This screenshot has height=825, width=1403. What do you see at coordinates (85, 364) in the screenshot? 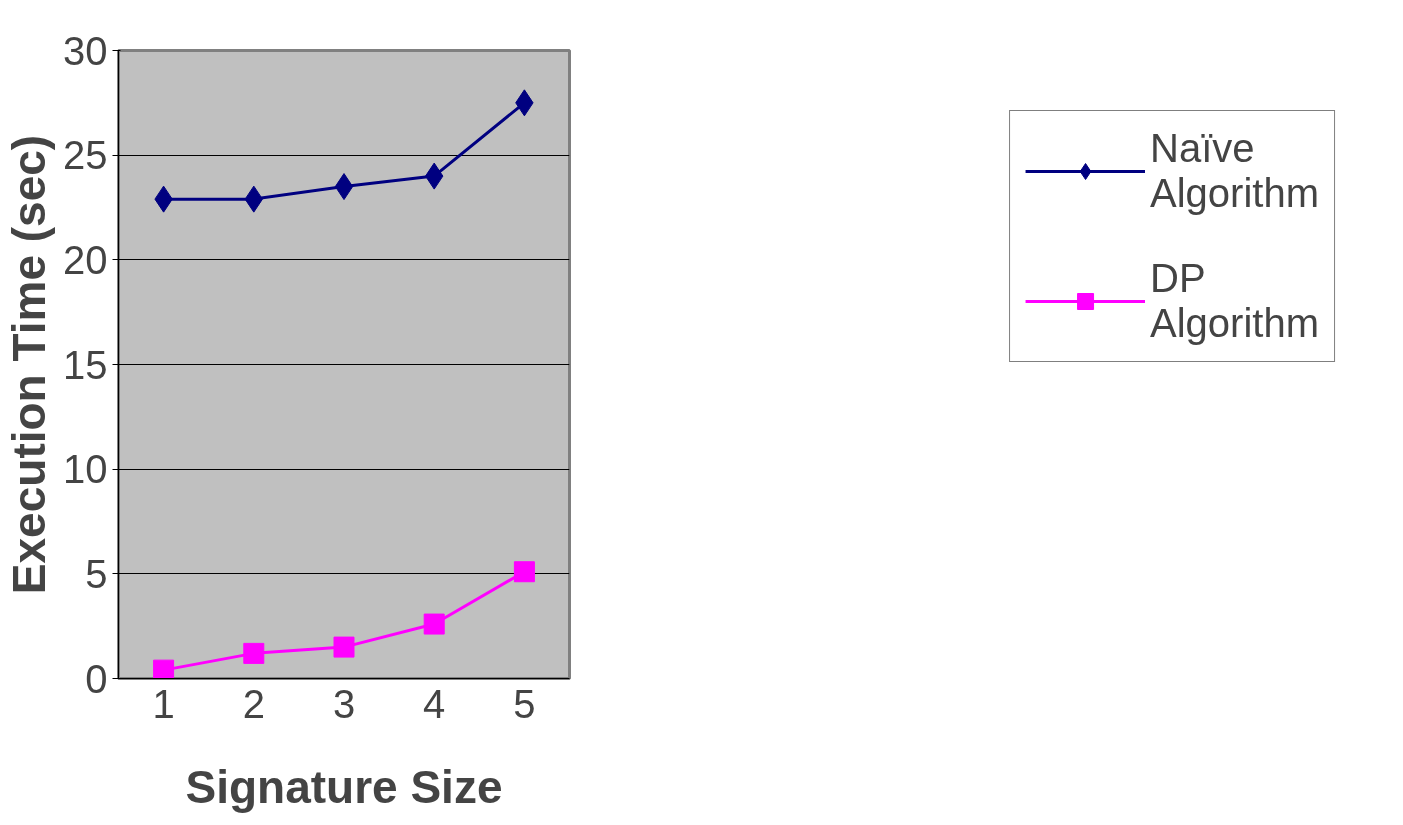
I see `y-tick-label: 15` at bounding box center [85, 364].